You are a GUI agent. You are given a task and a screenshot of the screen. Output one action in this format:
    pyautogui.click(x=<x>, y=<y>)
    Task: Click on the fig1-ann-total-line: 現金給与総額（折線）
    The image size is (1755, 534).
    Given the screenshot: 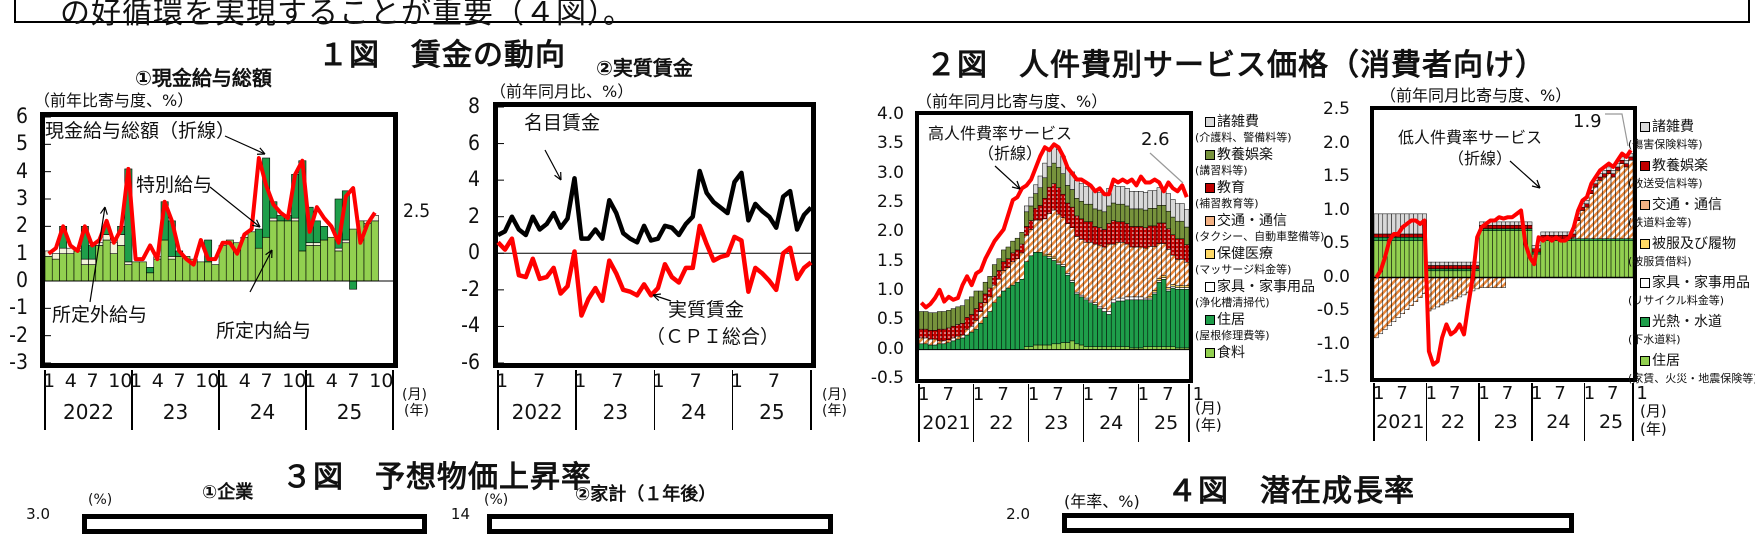 What is the action you would take?
    pyautogui.click(x=140, y=129)
    